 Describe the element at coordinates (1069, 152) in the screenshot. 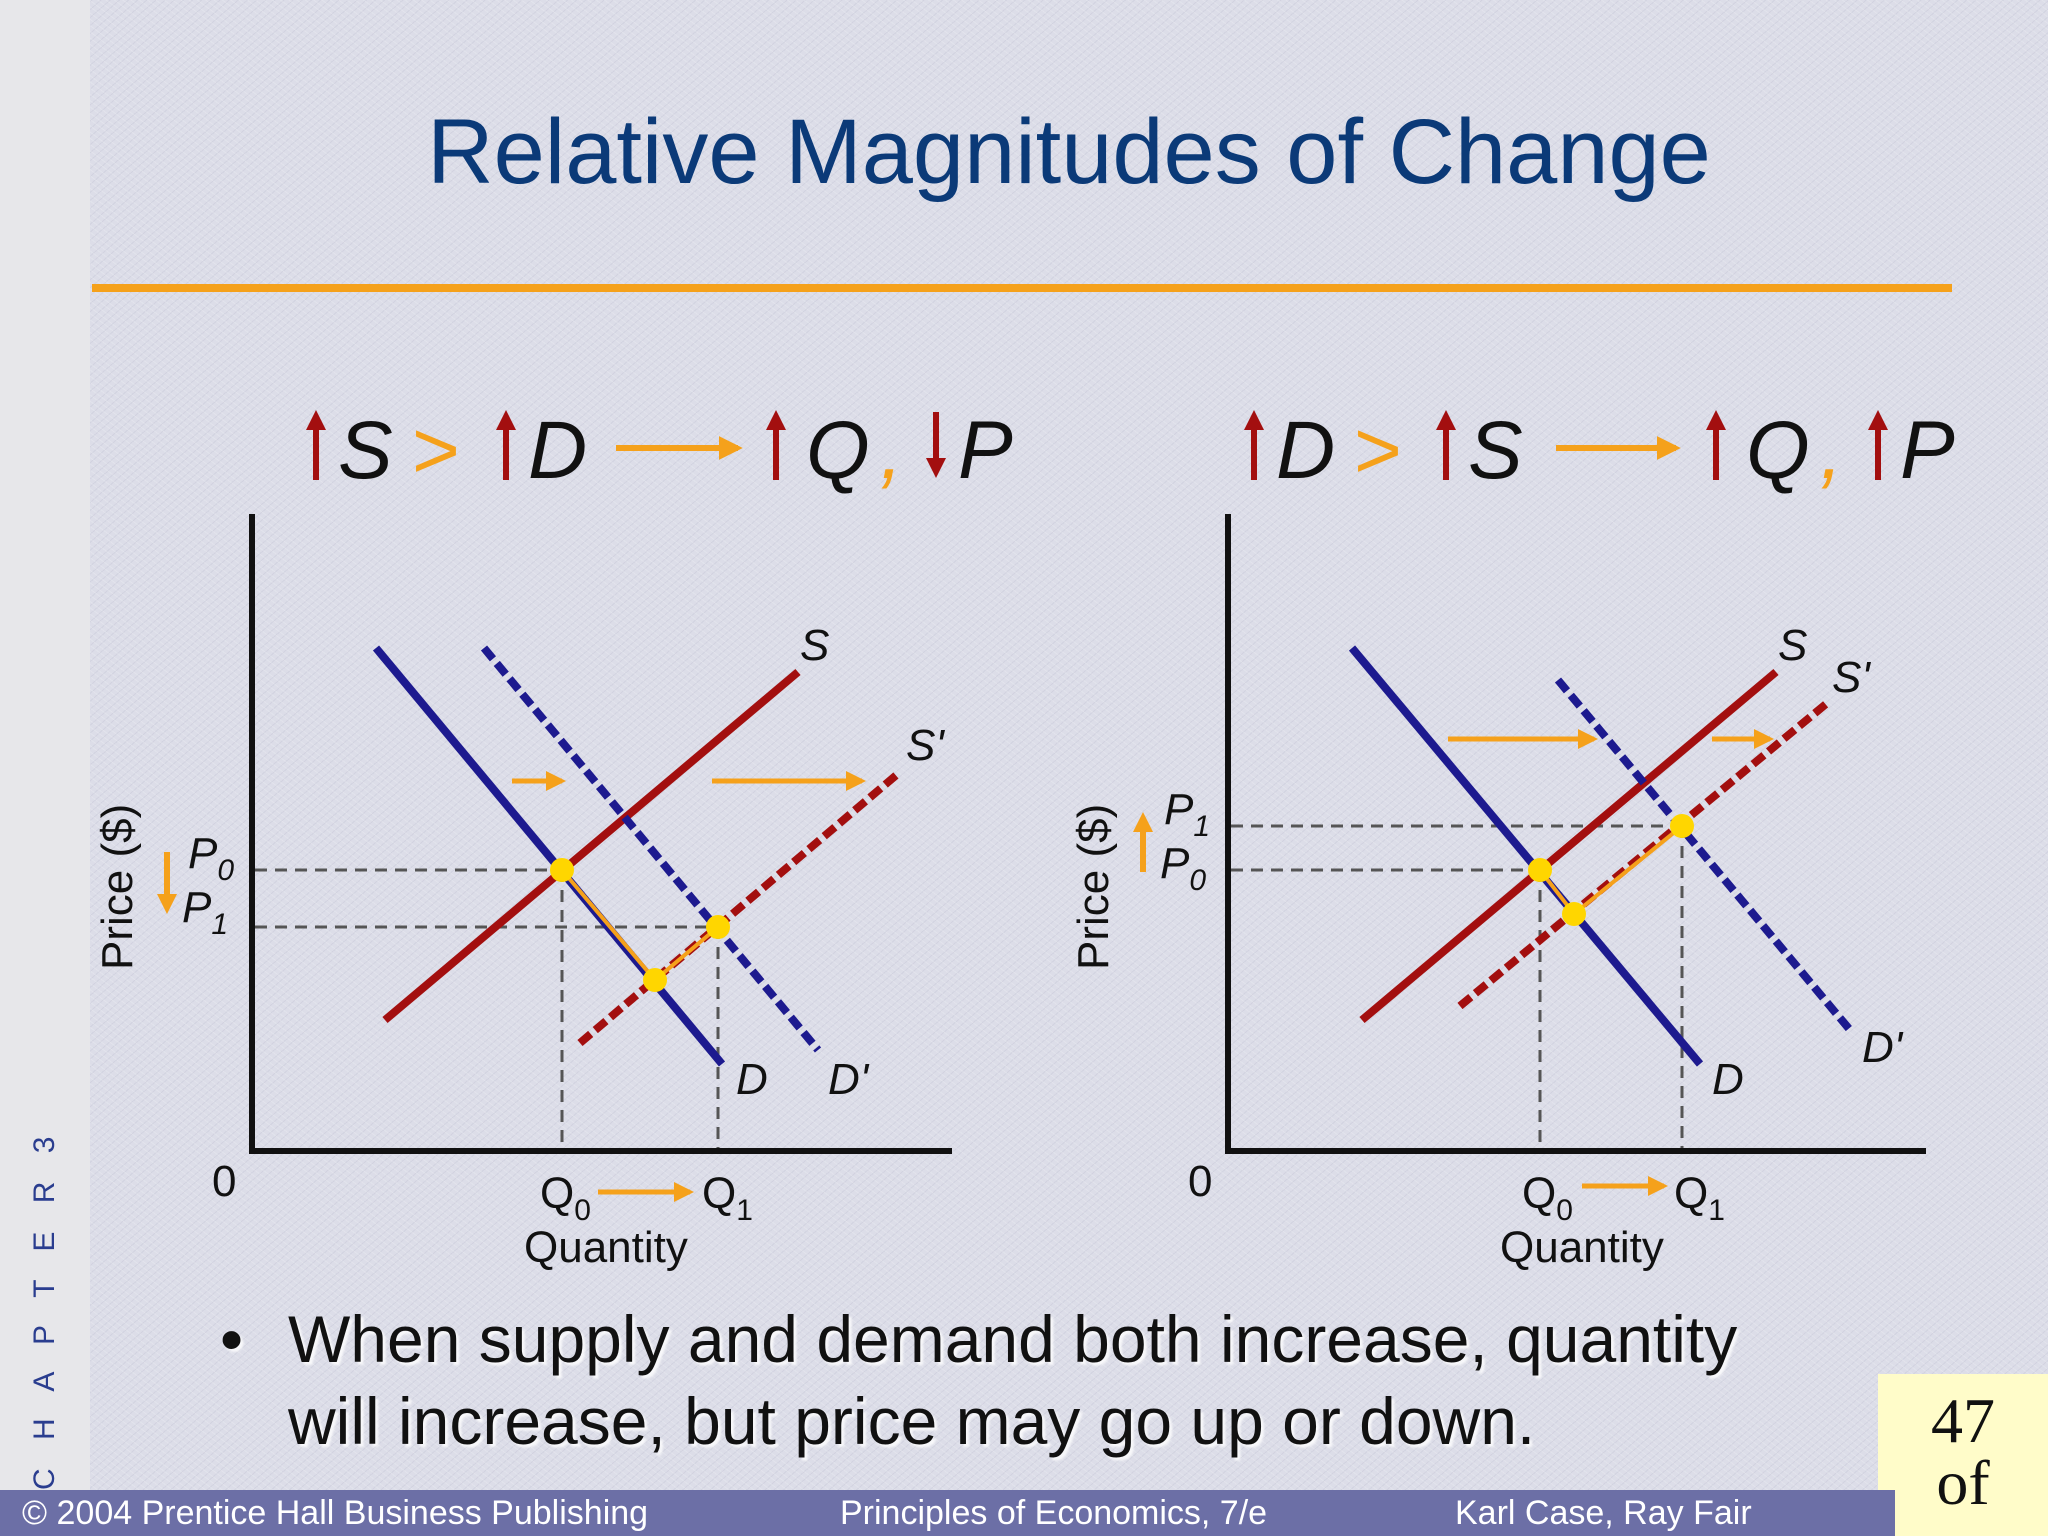

I see `slide-title: Relative Magnitudes of Change` at that location.